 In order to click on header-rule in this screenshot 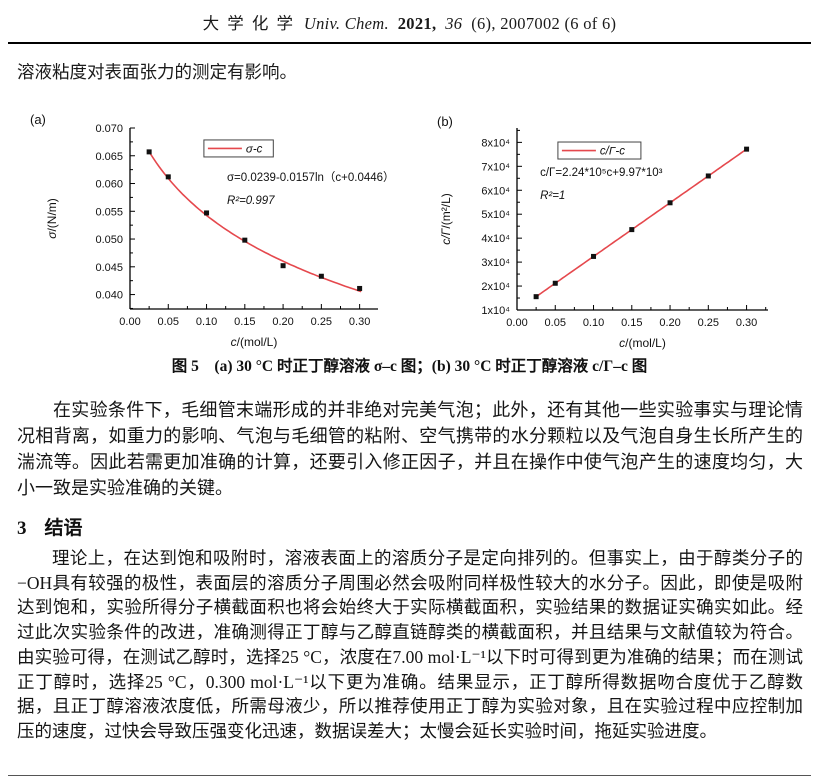, I will do `click(409, 43)`.